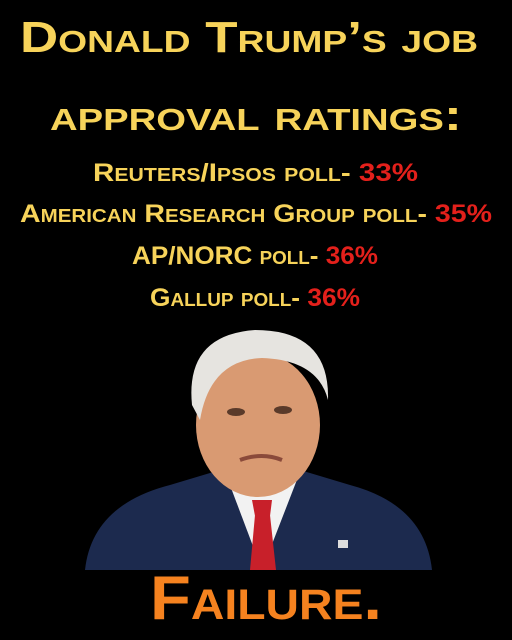 The image size is (512, 640). What do you see at coordinates (261, 458) in the screenshot?
I see `mouth` at bounding box center [261, 458].